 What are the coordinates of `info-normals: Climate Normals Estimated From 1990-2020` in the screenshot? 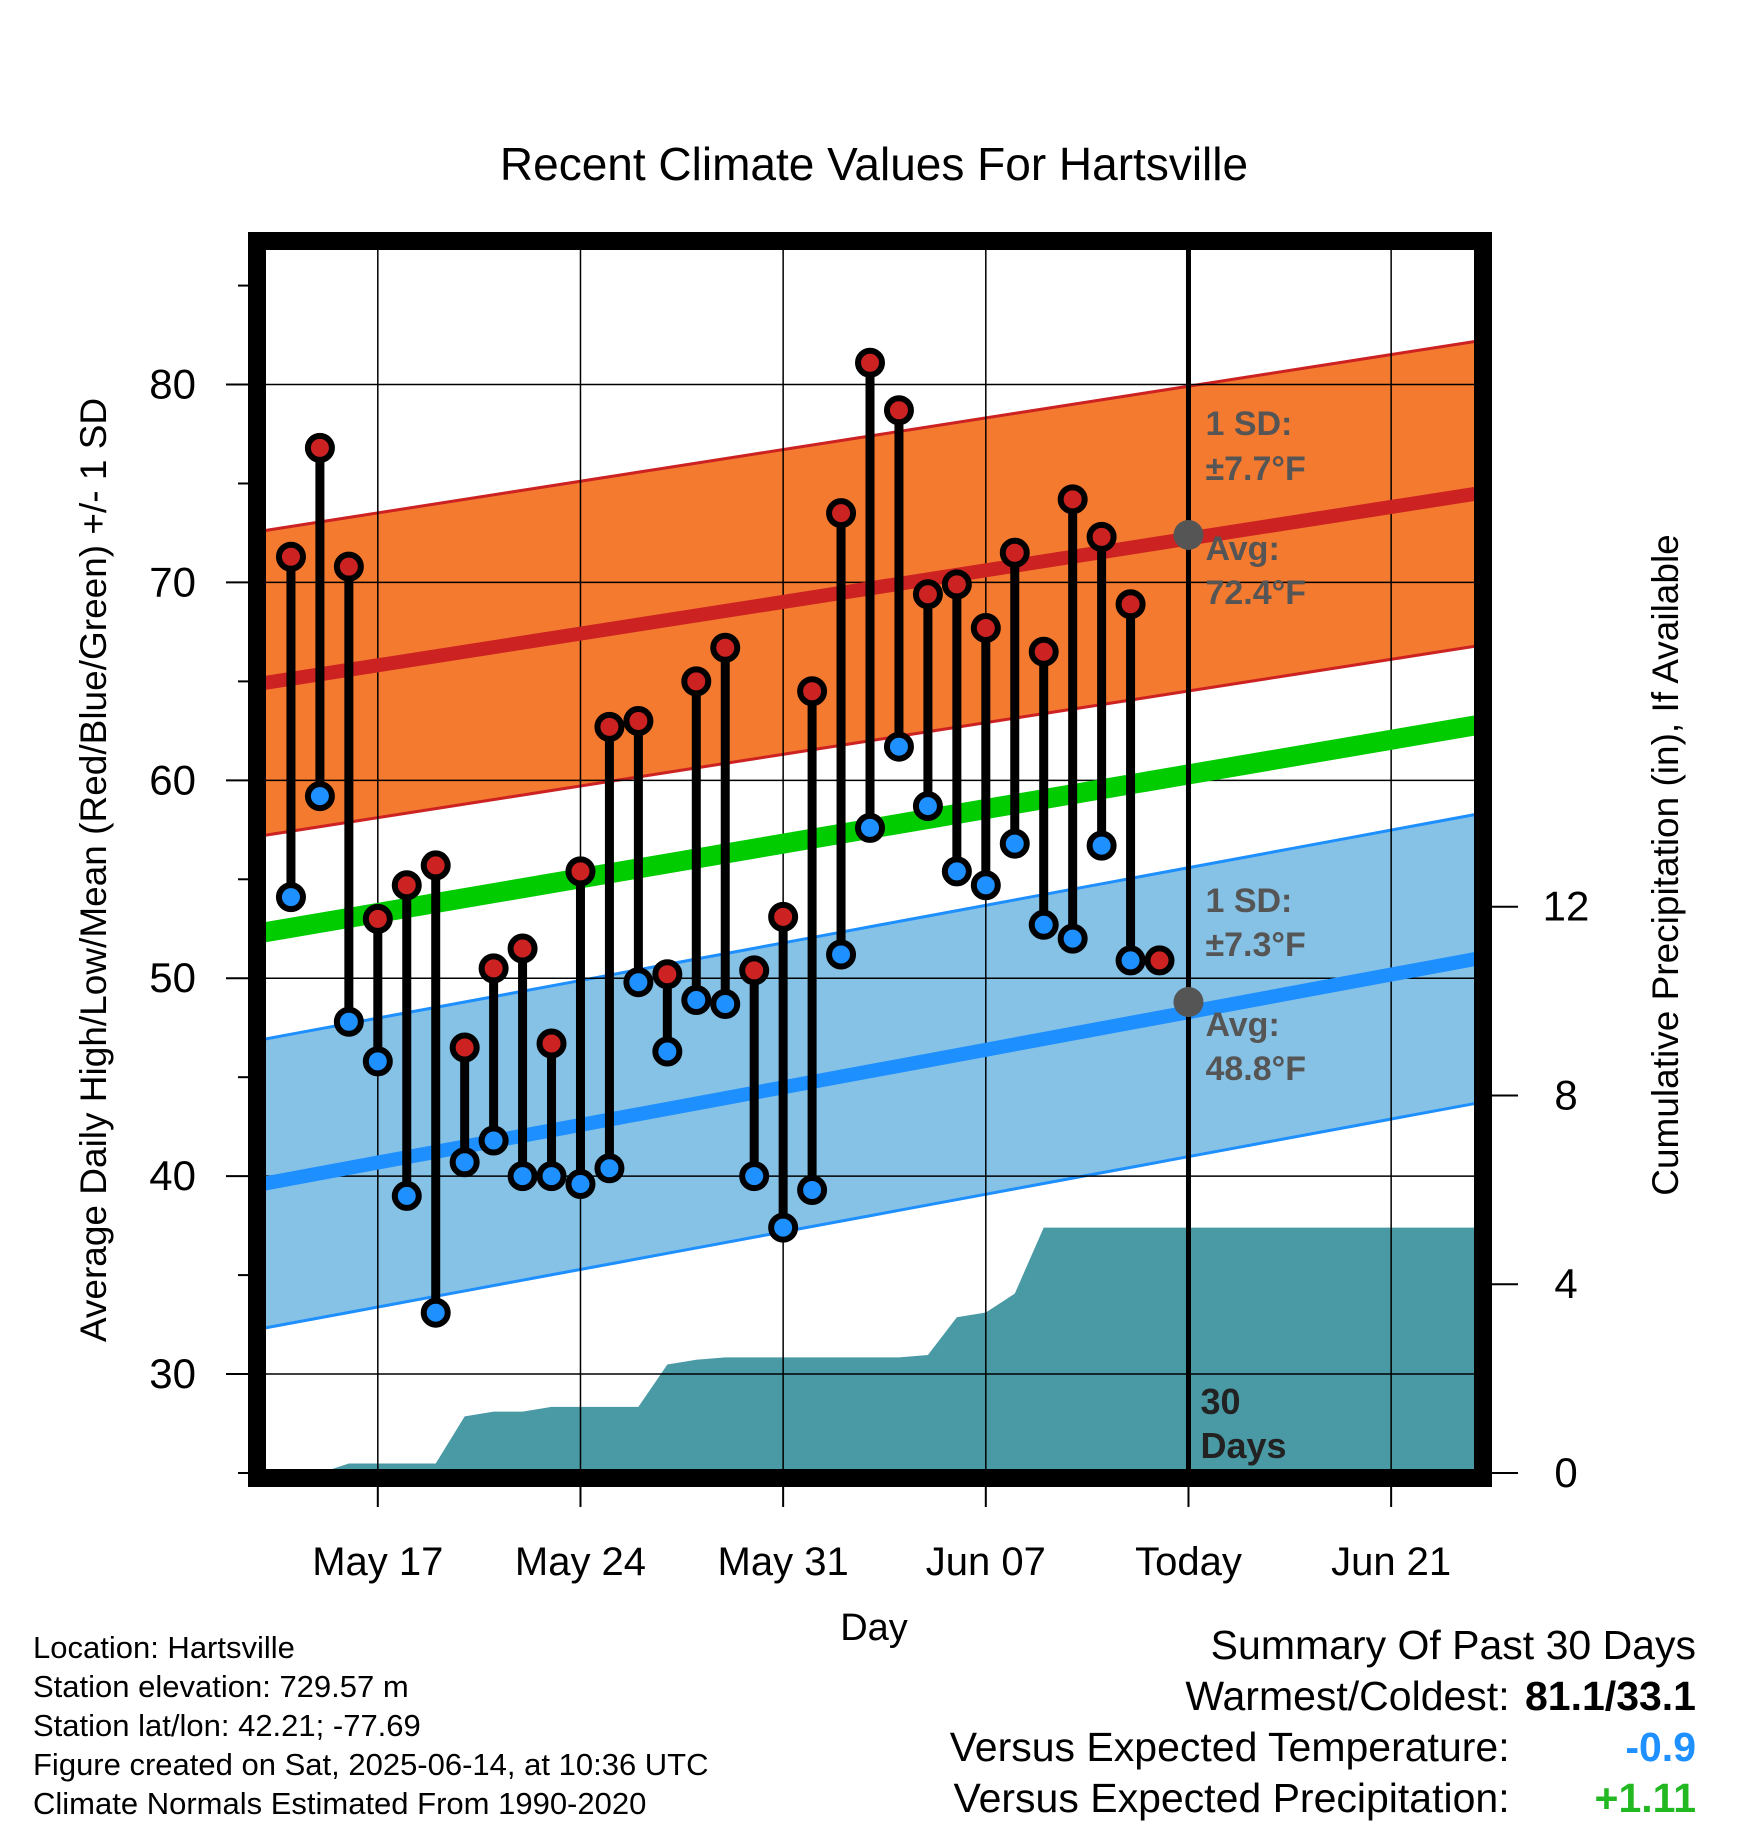 It's located at (340, 1803).